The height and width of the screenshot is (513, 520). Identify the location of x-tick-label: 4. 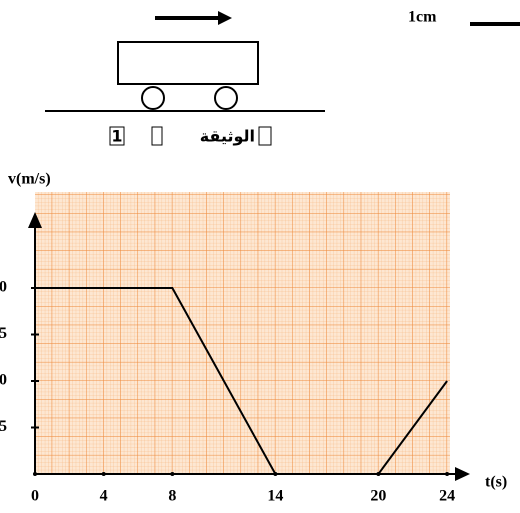
(104, 496).